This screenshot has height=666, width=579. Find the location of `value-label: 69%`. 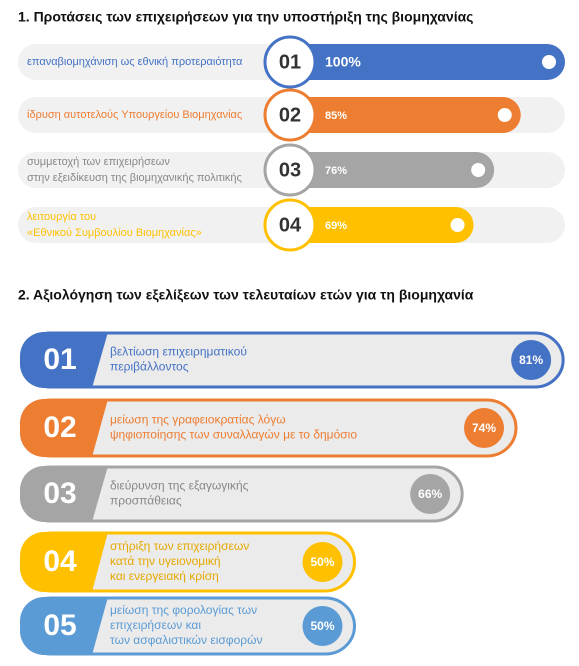

value-label: 69% is located at coordinates (336, 226).